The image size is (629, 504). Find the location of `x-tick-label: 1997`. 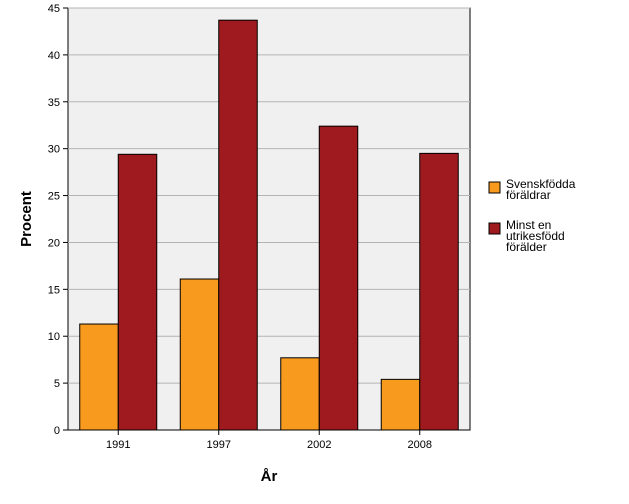

x-tick-label: 1997 is located at coordinates (219, 445).